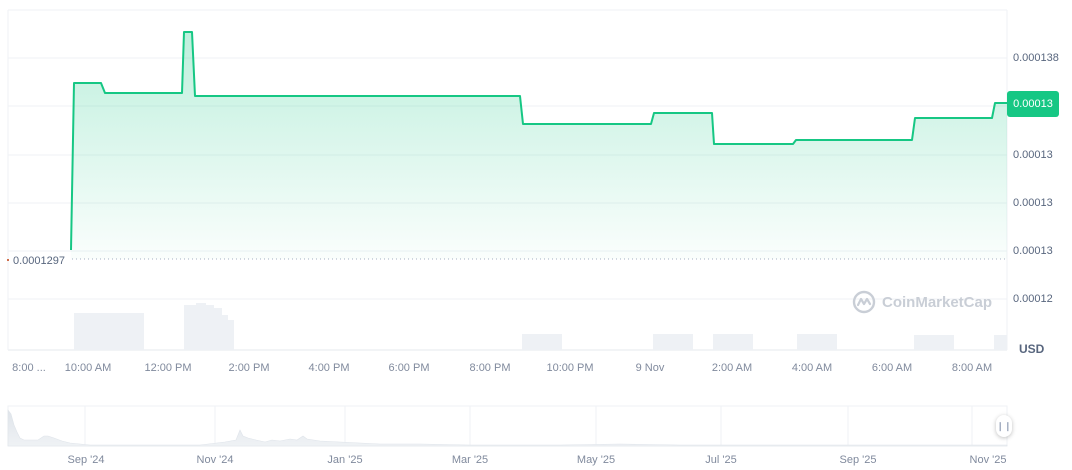 Image resolution: width=1072 pixels, height=470 pixels. What do you see at coordinates (1032, 349) in the screenshot?
I see `currency-label: USD` at bounding box center [1032, 349].